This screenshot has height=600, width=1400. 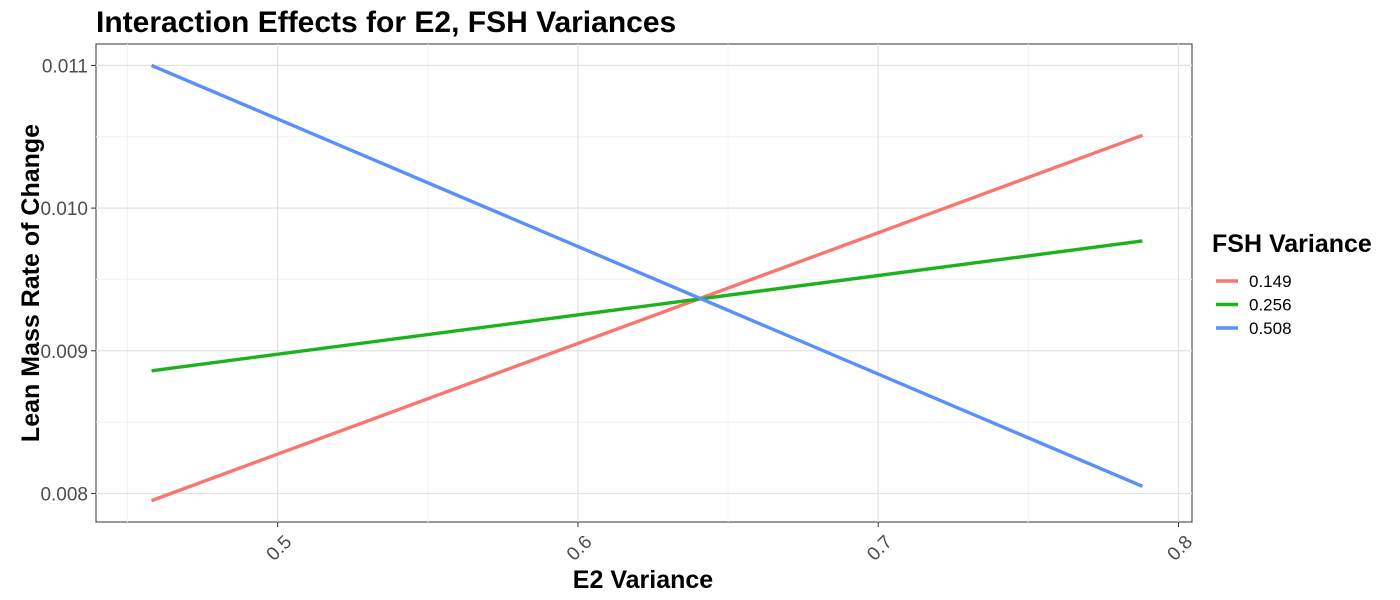 What do you see at coordinates (1292, 244) in the screenshot?
I see `legend-title: FSH Variance` at bounding box center [1292, 244].